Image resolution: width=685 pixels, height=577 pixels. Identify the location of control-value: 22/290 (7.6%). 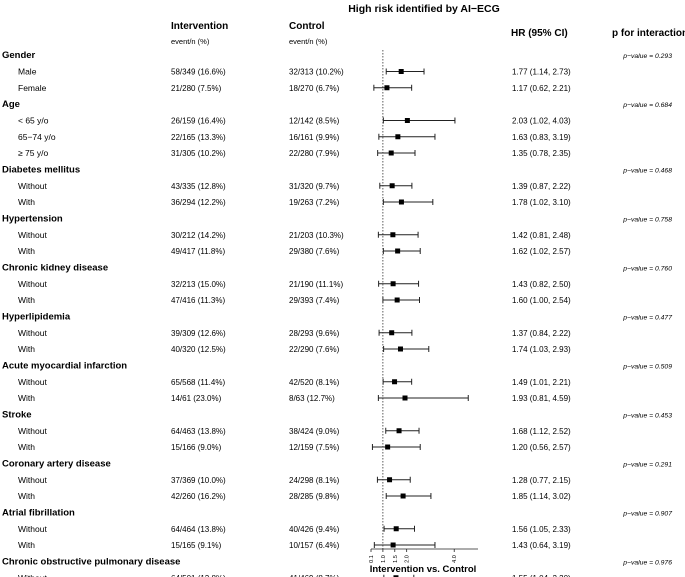
(314, 349).